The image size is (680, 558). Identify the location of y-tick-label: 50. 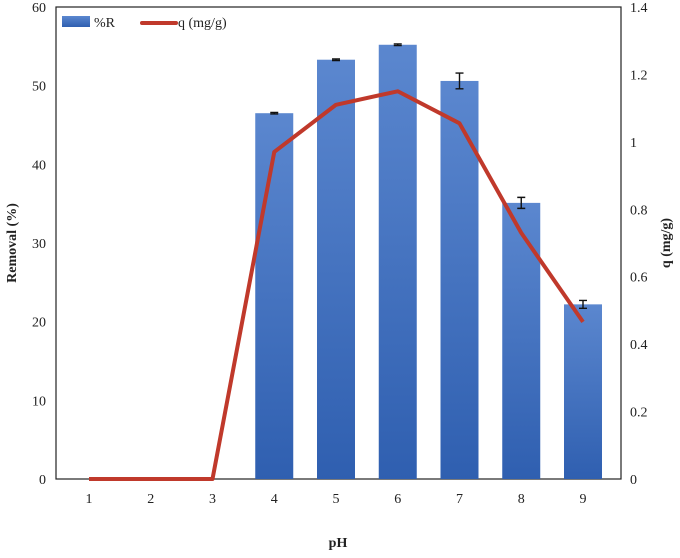
(39, 87).